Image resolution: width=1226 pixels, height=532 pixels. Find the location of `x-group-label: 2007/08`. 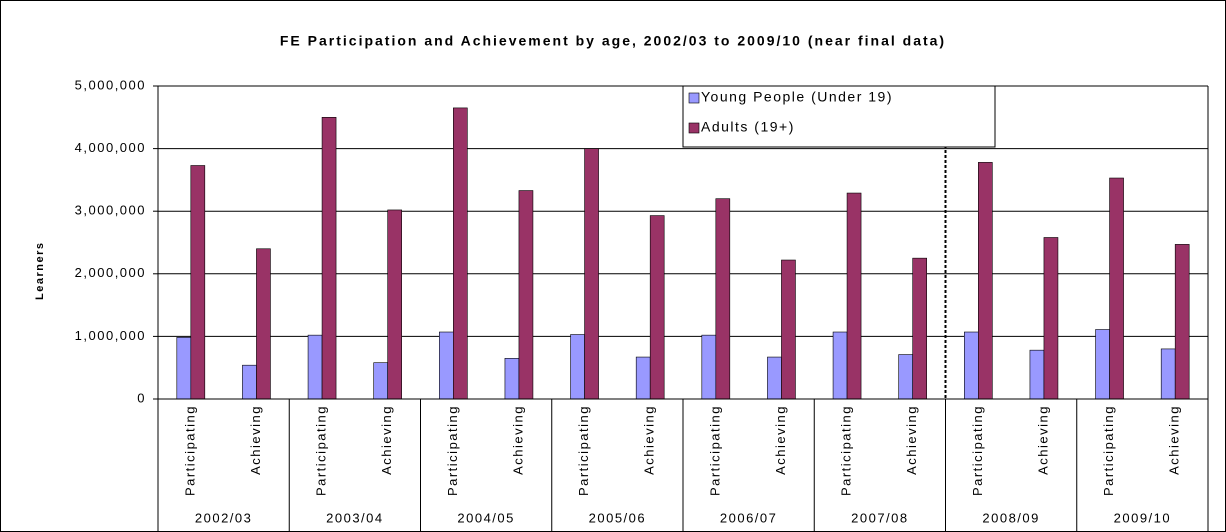

x-group-label: 2007/08 is located at coordinates (880, 517).